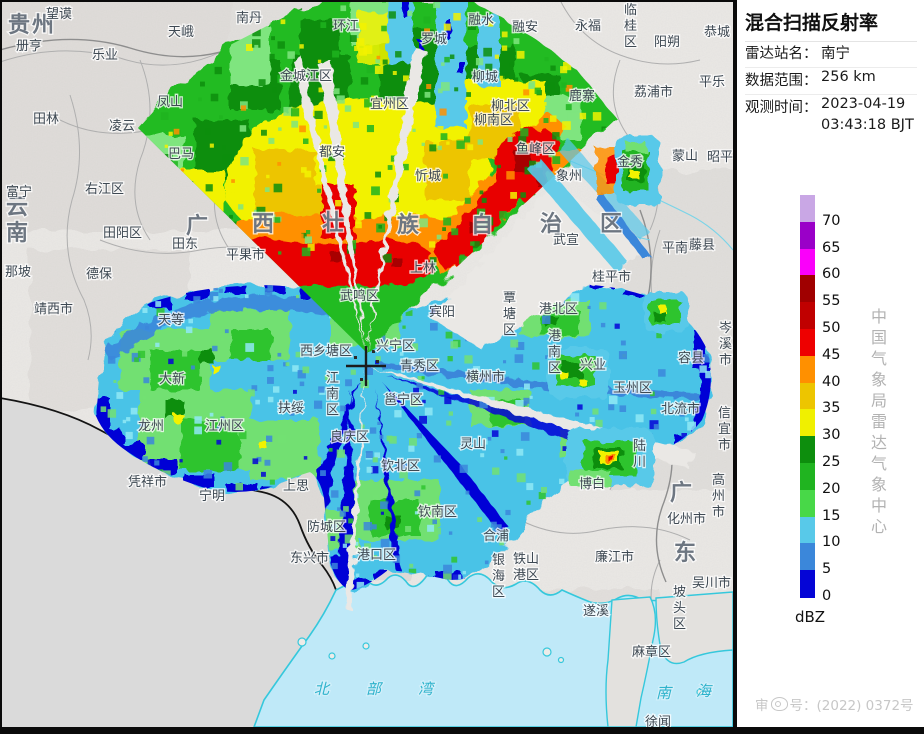 The image size is (924, 734). I want to click on peninsula, so click(631, 661).